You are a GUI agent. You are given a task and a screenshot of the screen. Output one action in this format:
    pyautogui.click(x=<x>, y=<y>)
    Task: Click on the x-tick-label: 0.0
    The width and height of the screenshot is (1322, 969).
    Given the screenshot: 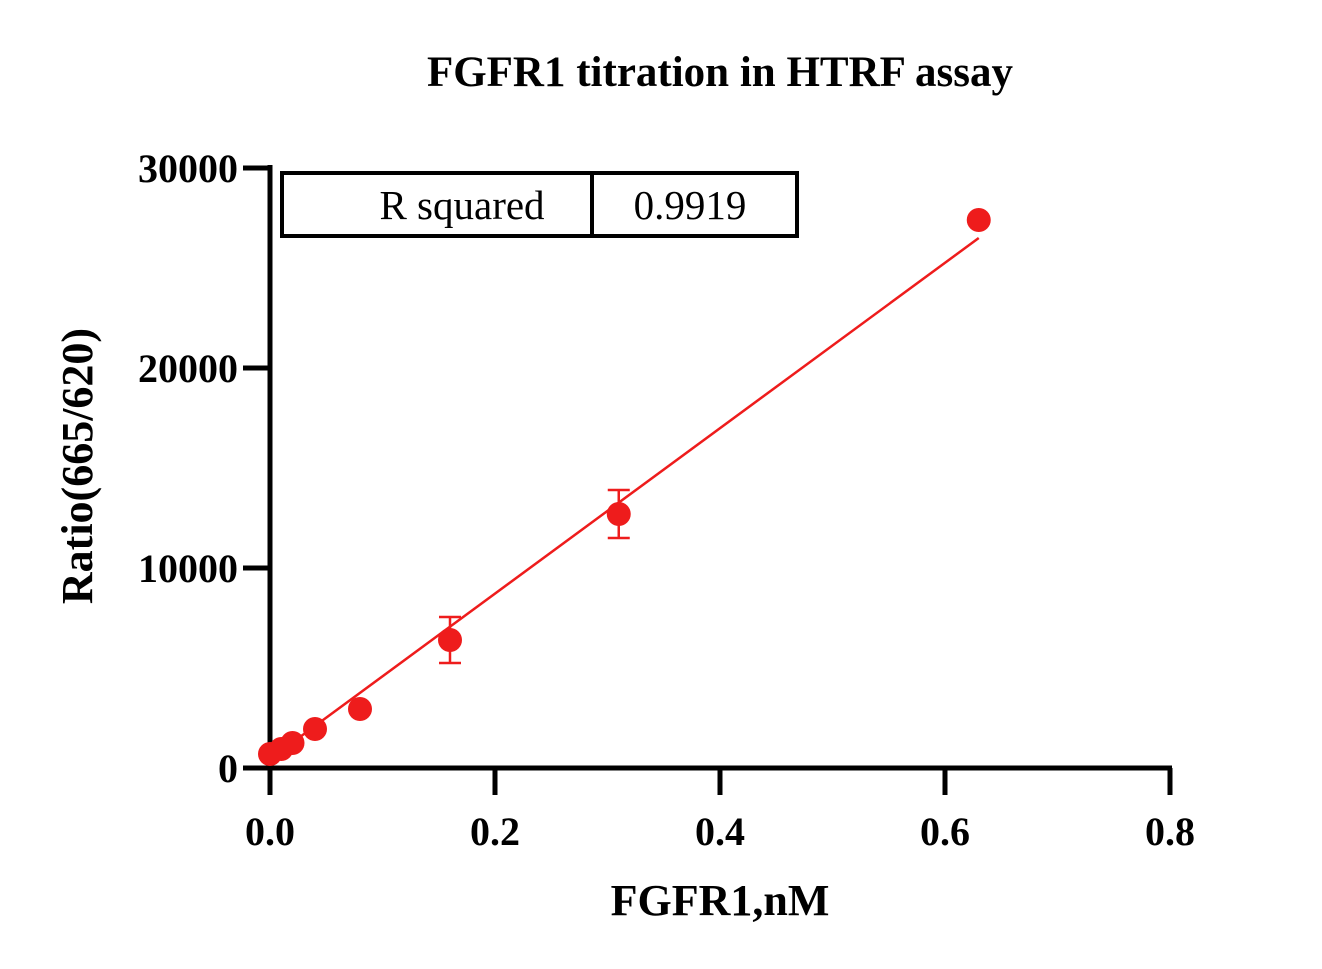 What is the action you would take?
    pyautogui.click(x=270, y=831)
    